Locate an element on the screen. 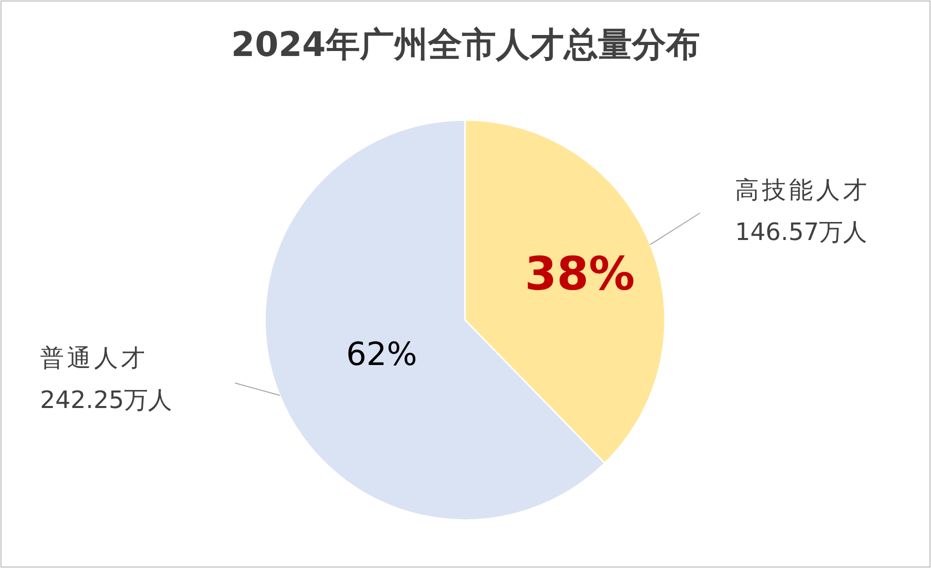 The width and height of the screenshot is (931, 568). data-label: 242.25万人 is located at coordinates (106, 400).